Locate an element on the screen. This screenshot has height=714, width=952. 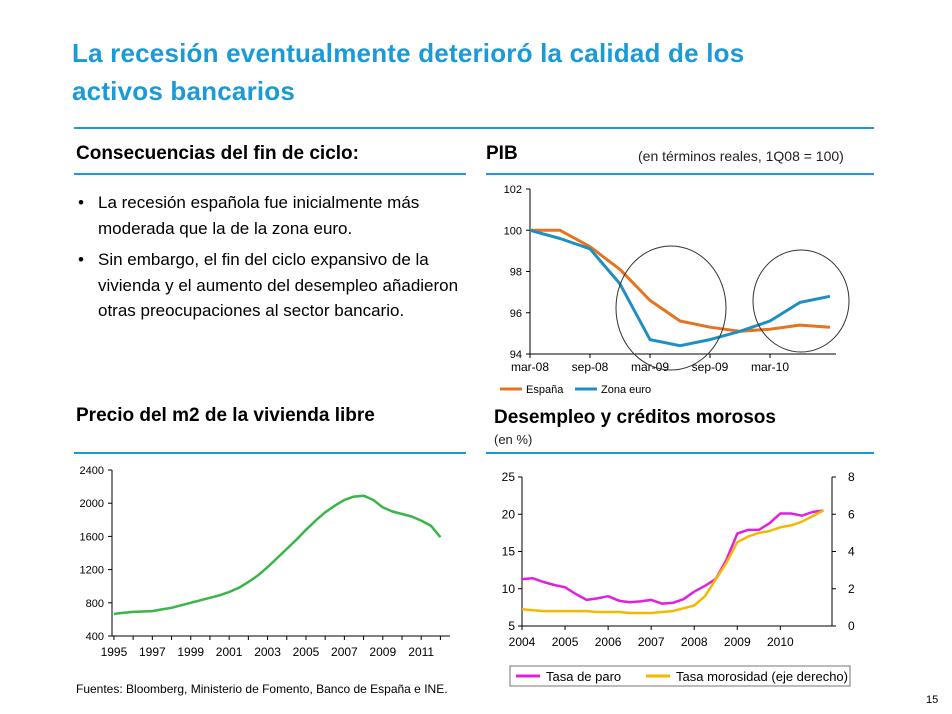
top-rule-left is located at coordinates (474, 128).